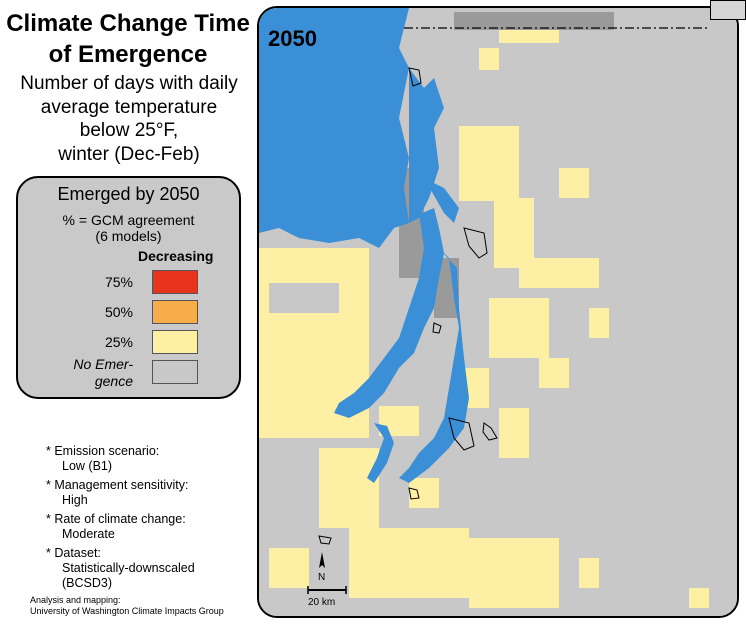 The width and height of the screenshot is (746, 624). What do you see at coordinates (322, 560) in the screenshot?
I see `north-arrow-icon` at bounding box center [322, 560].